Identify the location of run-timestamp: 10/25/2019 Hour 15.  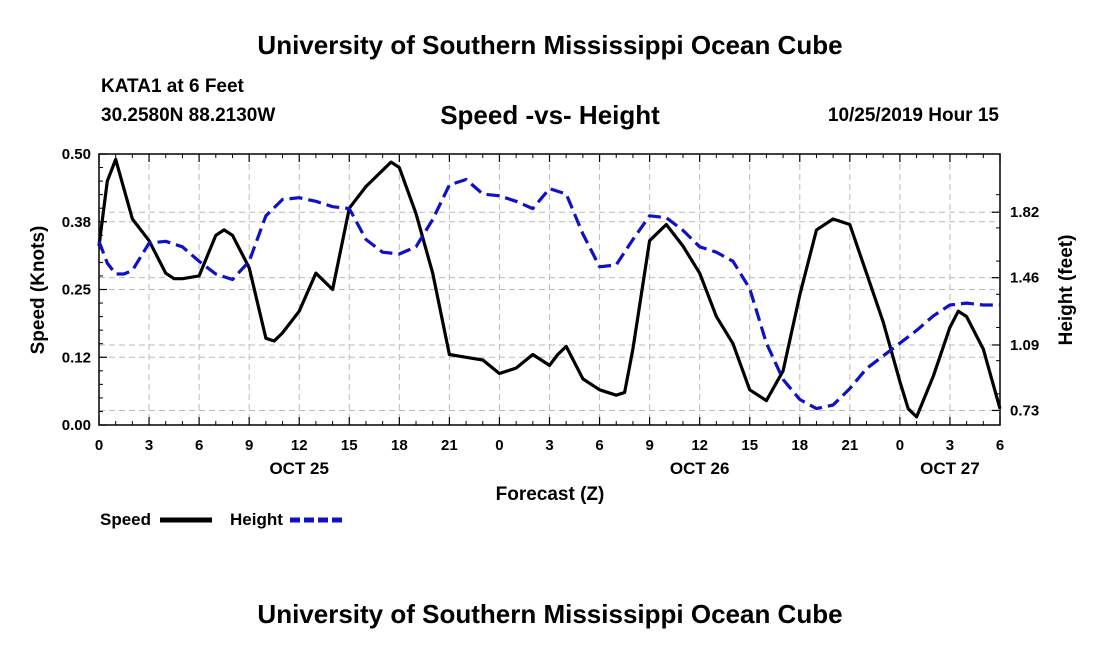
(913, 115).